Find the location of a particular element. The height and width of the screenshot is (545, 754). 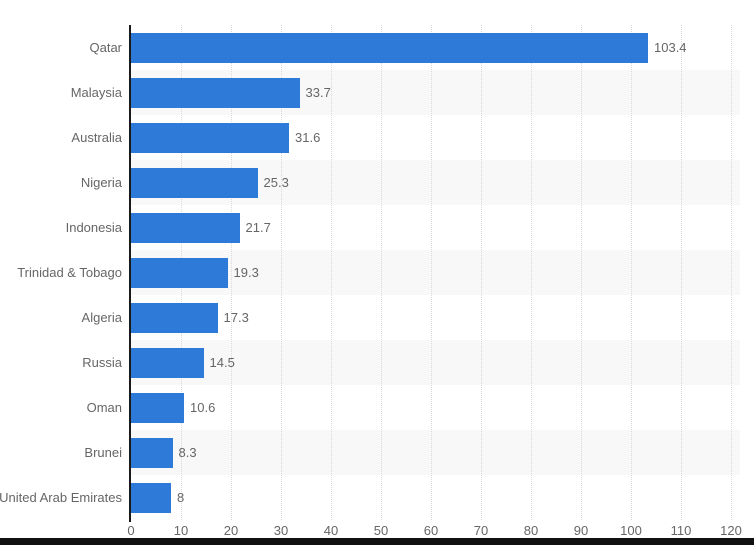

value-label: 8.3 is located at coordinates (187, 452).